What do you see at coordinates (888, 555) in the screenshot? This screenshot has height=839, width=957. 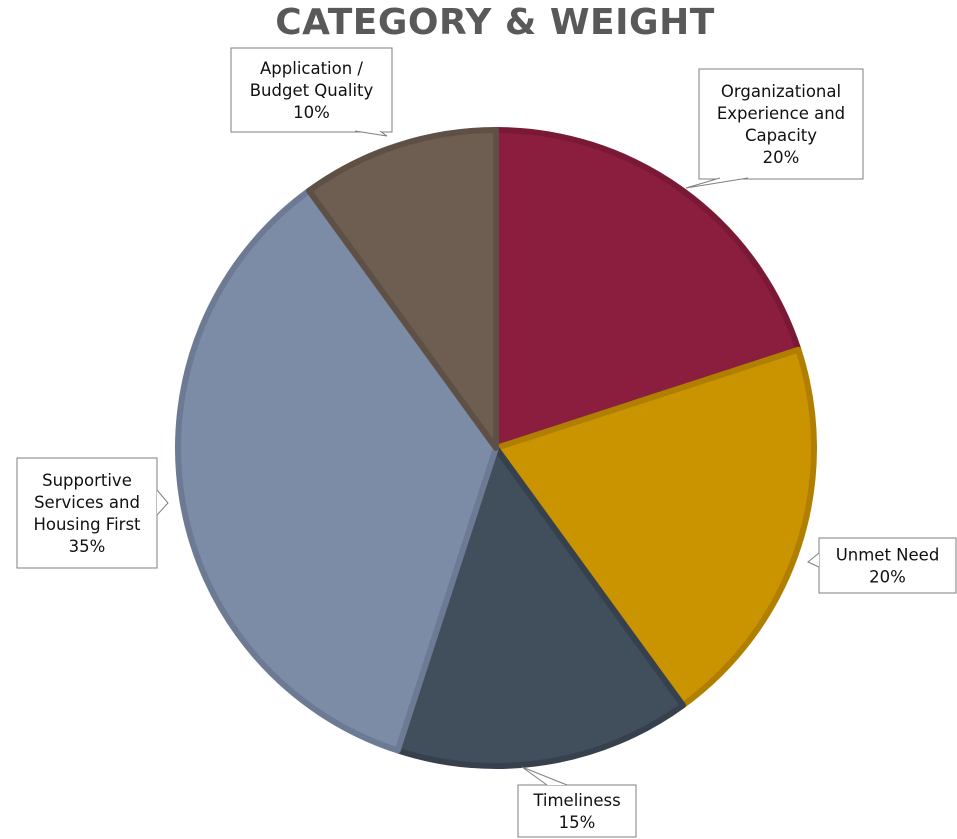 I see `slice-name-label: Unmet Need` at bounding box center [888, 555].